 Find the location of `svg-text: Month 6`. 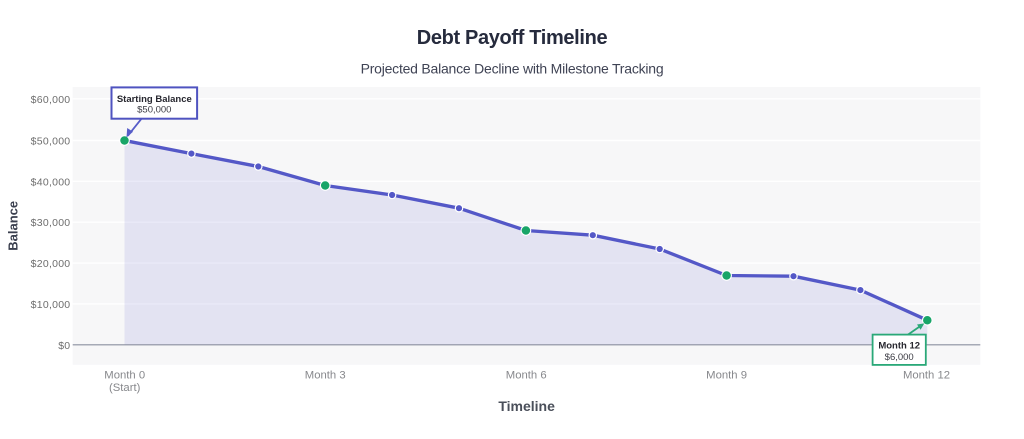

svg-text: Month 6 is located at coordinates (526, 376).